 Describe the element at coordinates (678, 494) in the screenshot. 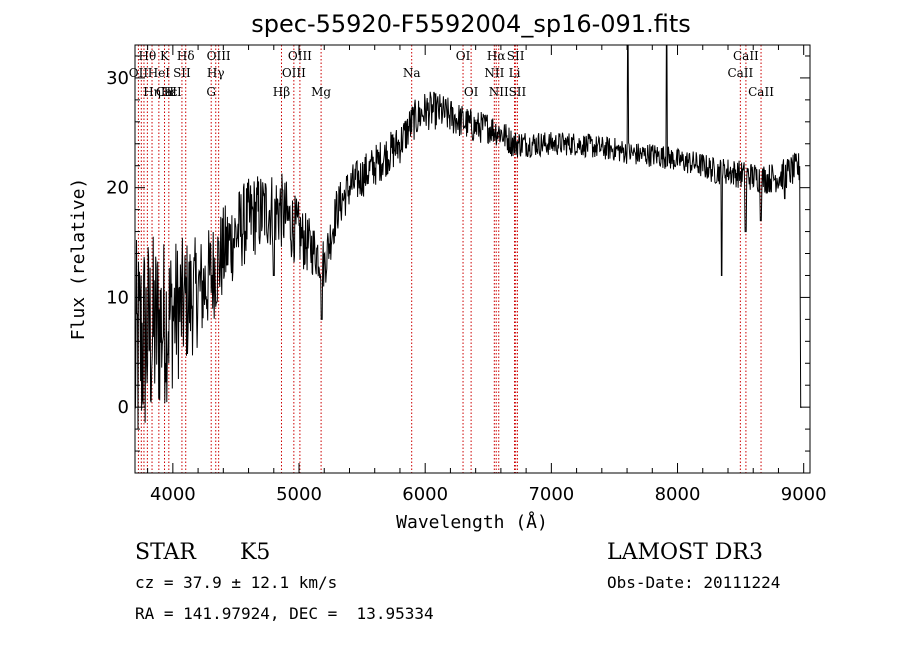

I see `x-tick-label: 8000` at that location.